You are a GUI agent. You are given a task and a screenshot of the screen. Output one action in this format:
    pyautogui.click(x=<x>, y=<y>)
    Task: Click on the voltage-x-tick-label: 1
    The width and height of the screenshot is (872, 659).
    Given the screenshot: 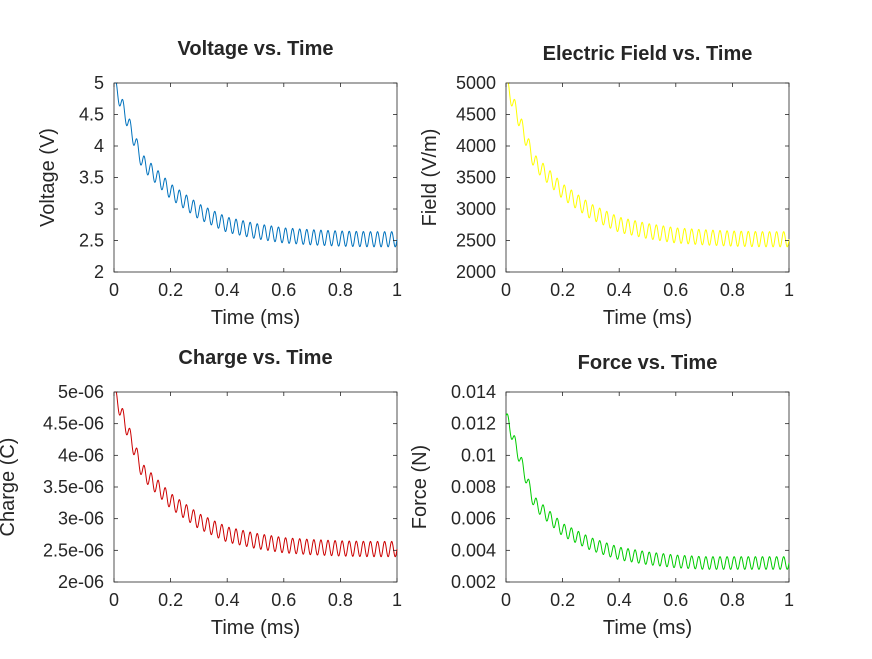 What is the action you would take?
    pyautogui.click(x=397, y=290)
    